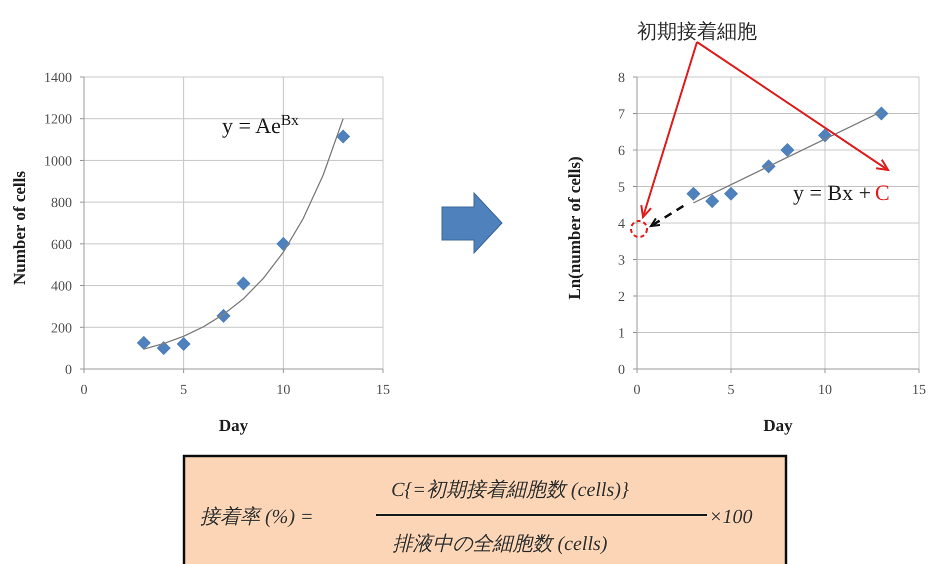 The height and width of the screenshot is (564, 931). I want to click on text: 排液中の全細胞数 (cells), so click(500, 544).